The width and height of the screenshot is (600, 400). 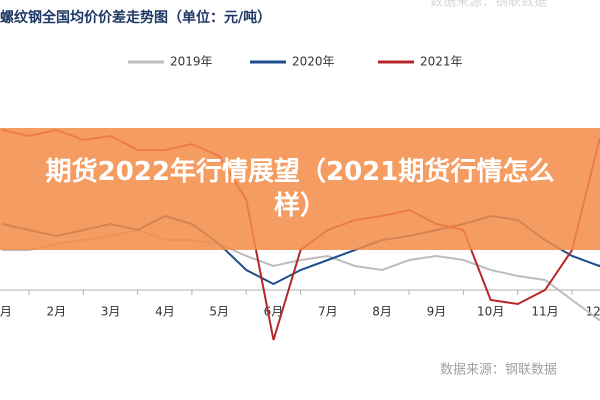 What do you see at coordinates (437, 312) in the screenshot?
I see `x-tick-label: 9月` at bounding box center [437, 312].